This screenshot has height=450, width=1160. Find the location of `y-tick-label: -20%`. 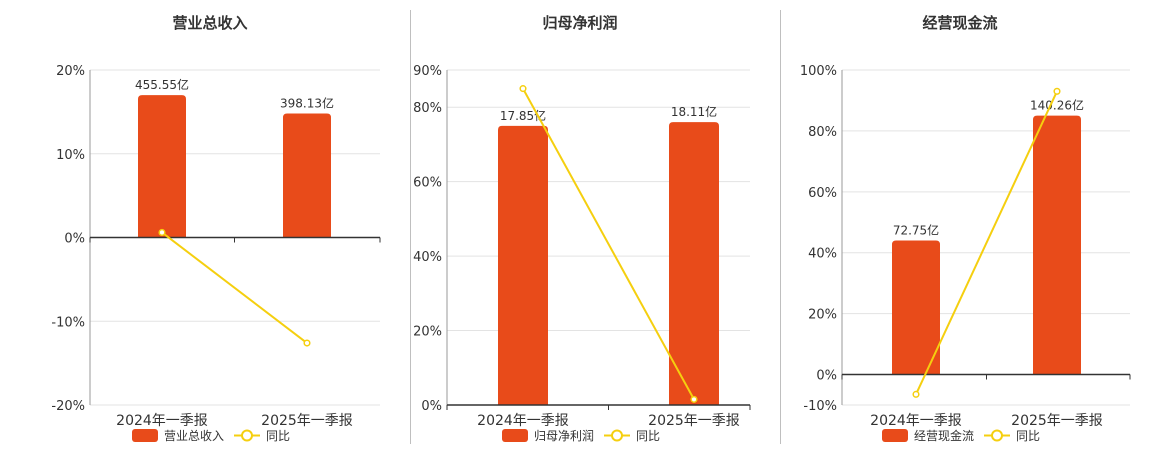

y-tick-label: -20% is located at coordinates (68, 406).